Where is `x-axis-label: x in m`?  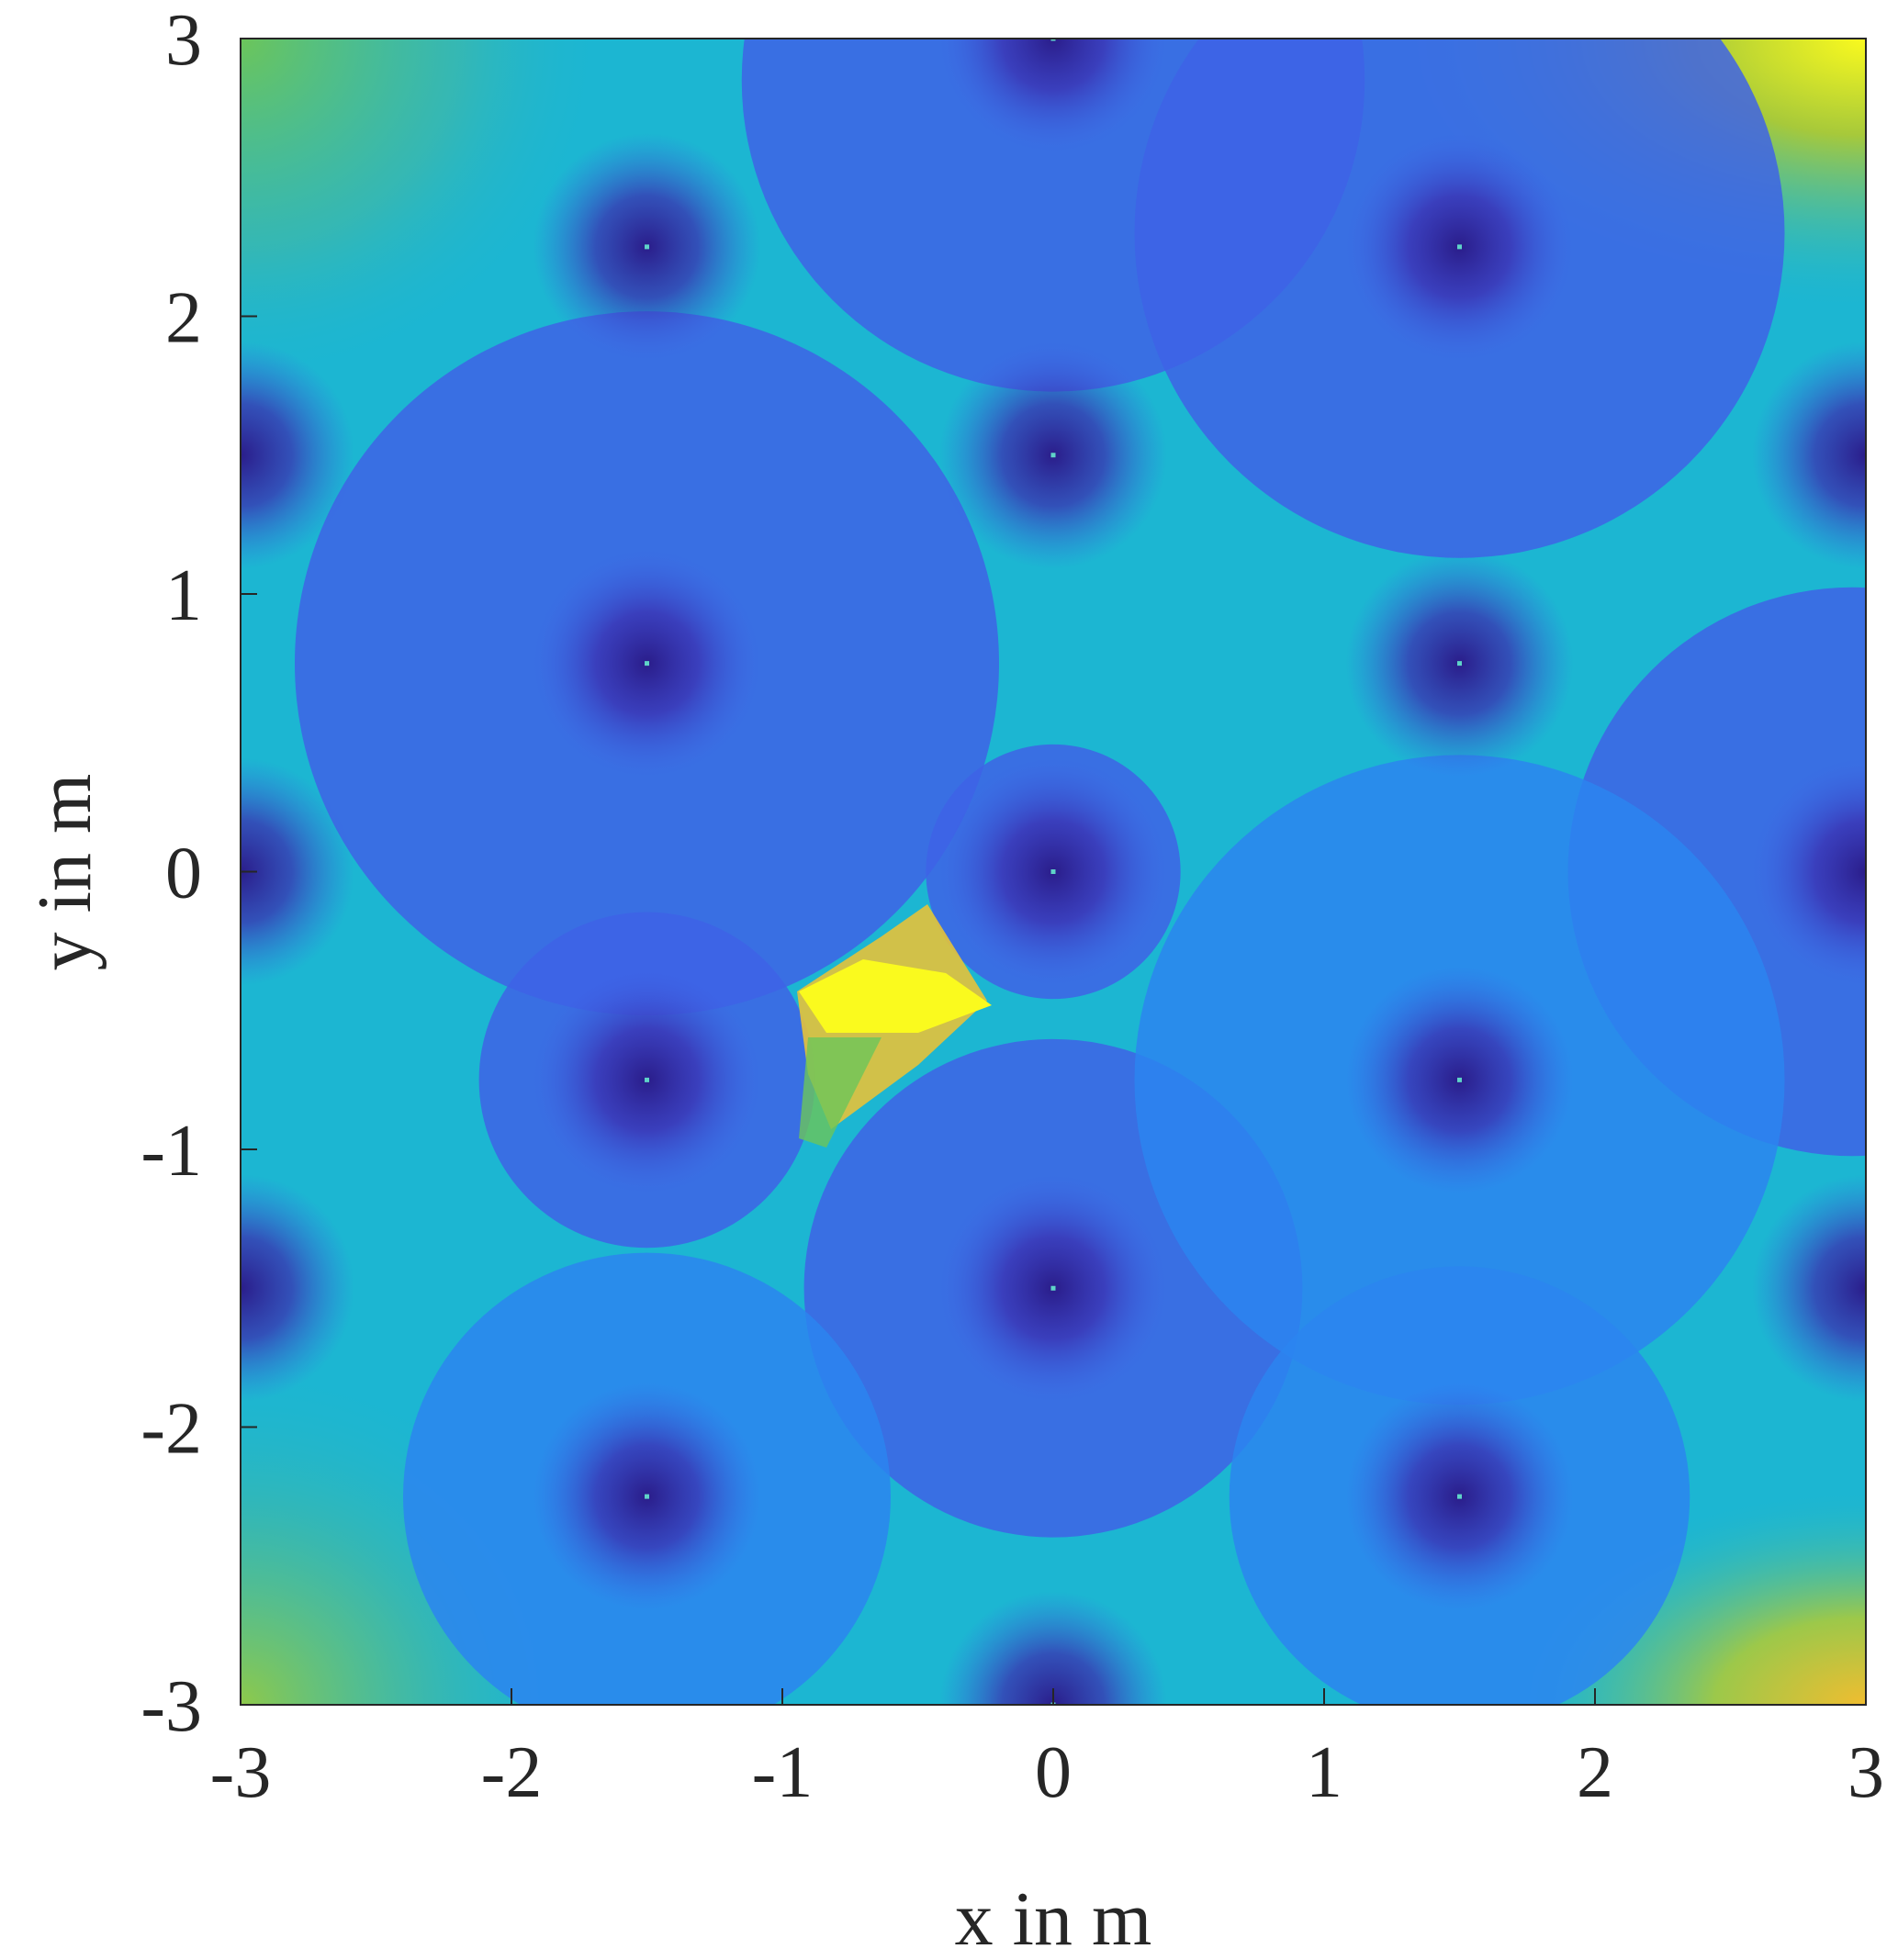
x-axis-label: x in m is located at coordinates (1053, 1918).